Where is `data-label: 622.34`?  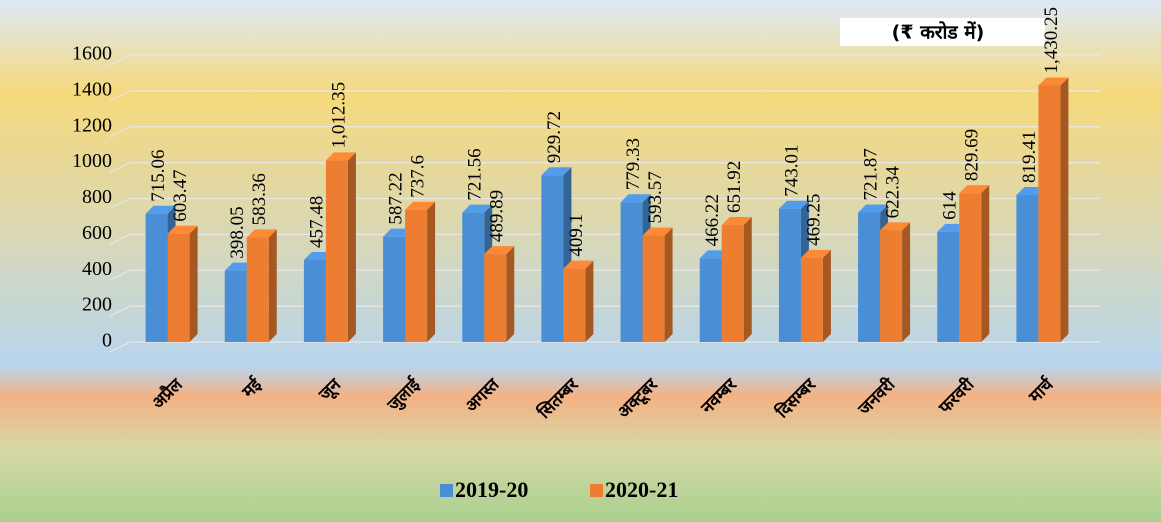 data-label: 622.34 is located at coordinates (892, 192).